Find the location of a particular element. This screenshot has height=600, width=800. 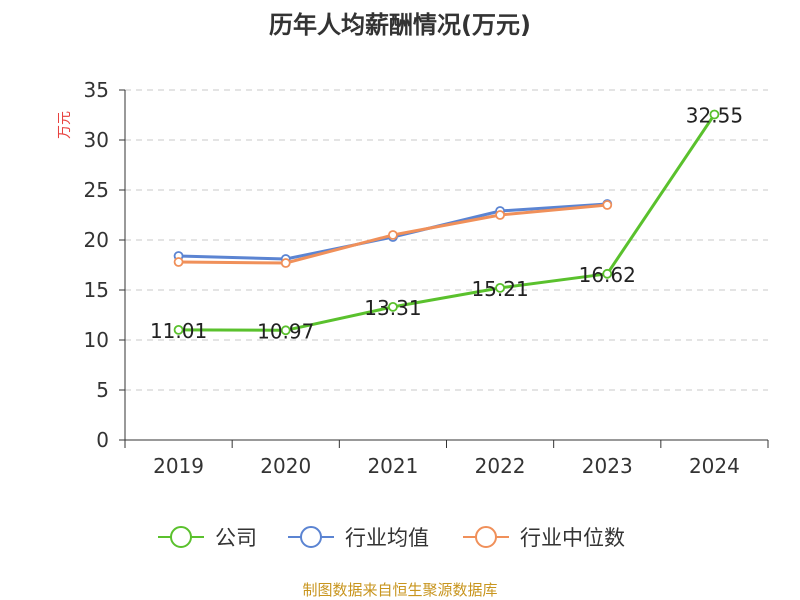

source-note: 制图数据来自恒生聚源数据库 is located at coordinates (399, 590).